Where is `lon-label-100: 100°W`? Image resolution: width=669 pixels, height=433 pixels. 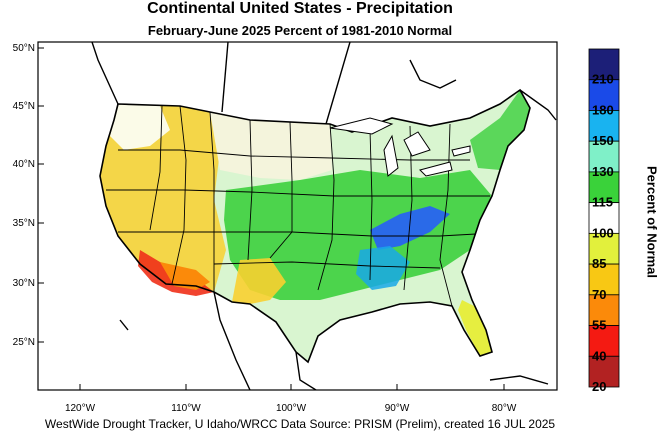
lon-label-100: 100°W is located at coordinates (291, 408).